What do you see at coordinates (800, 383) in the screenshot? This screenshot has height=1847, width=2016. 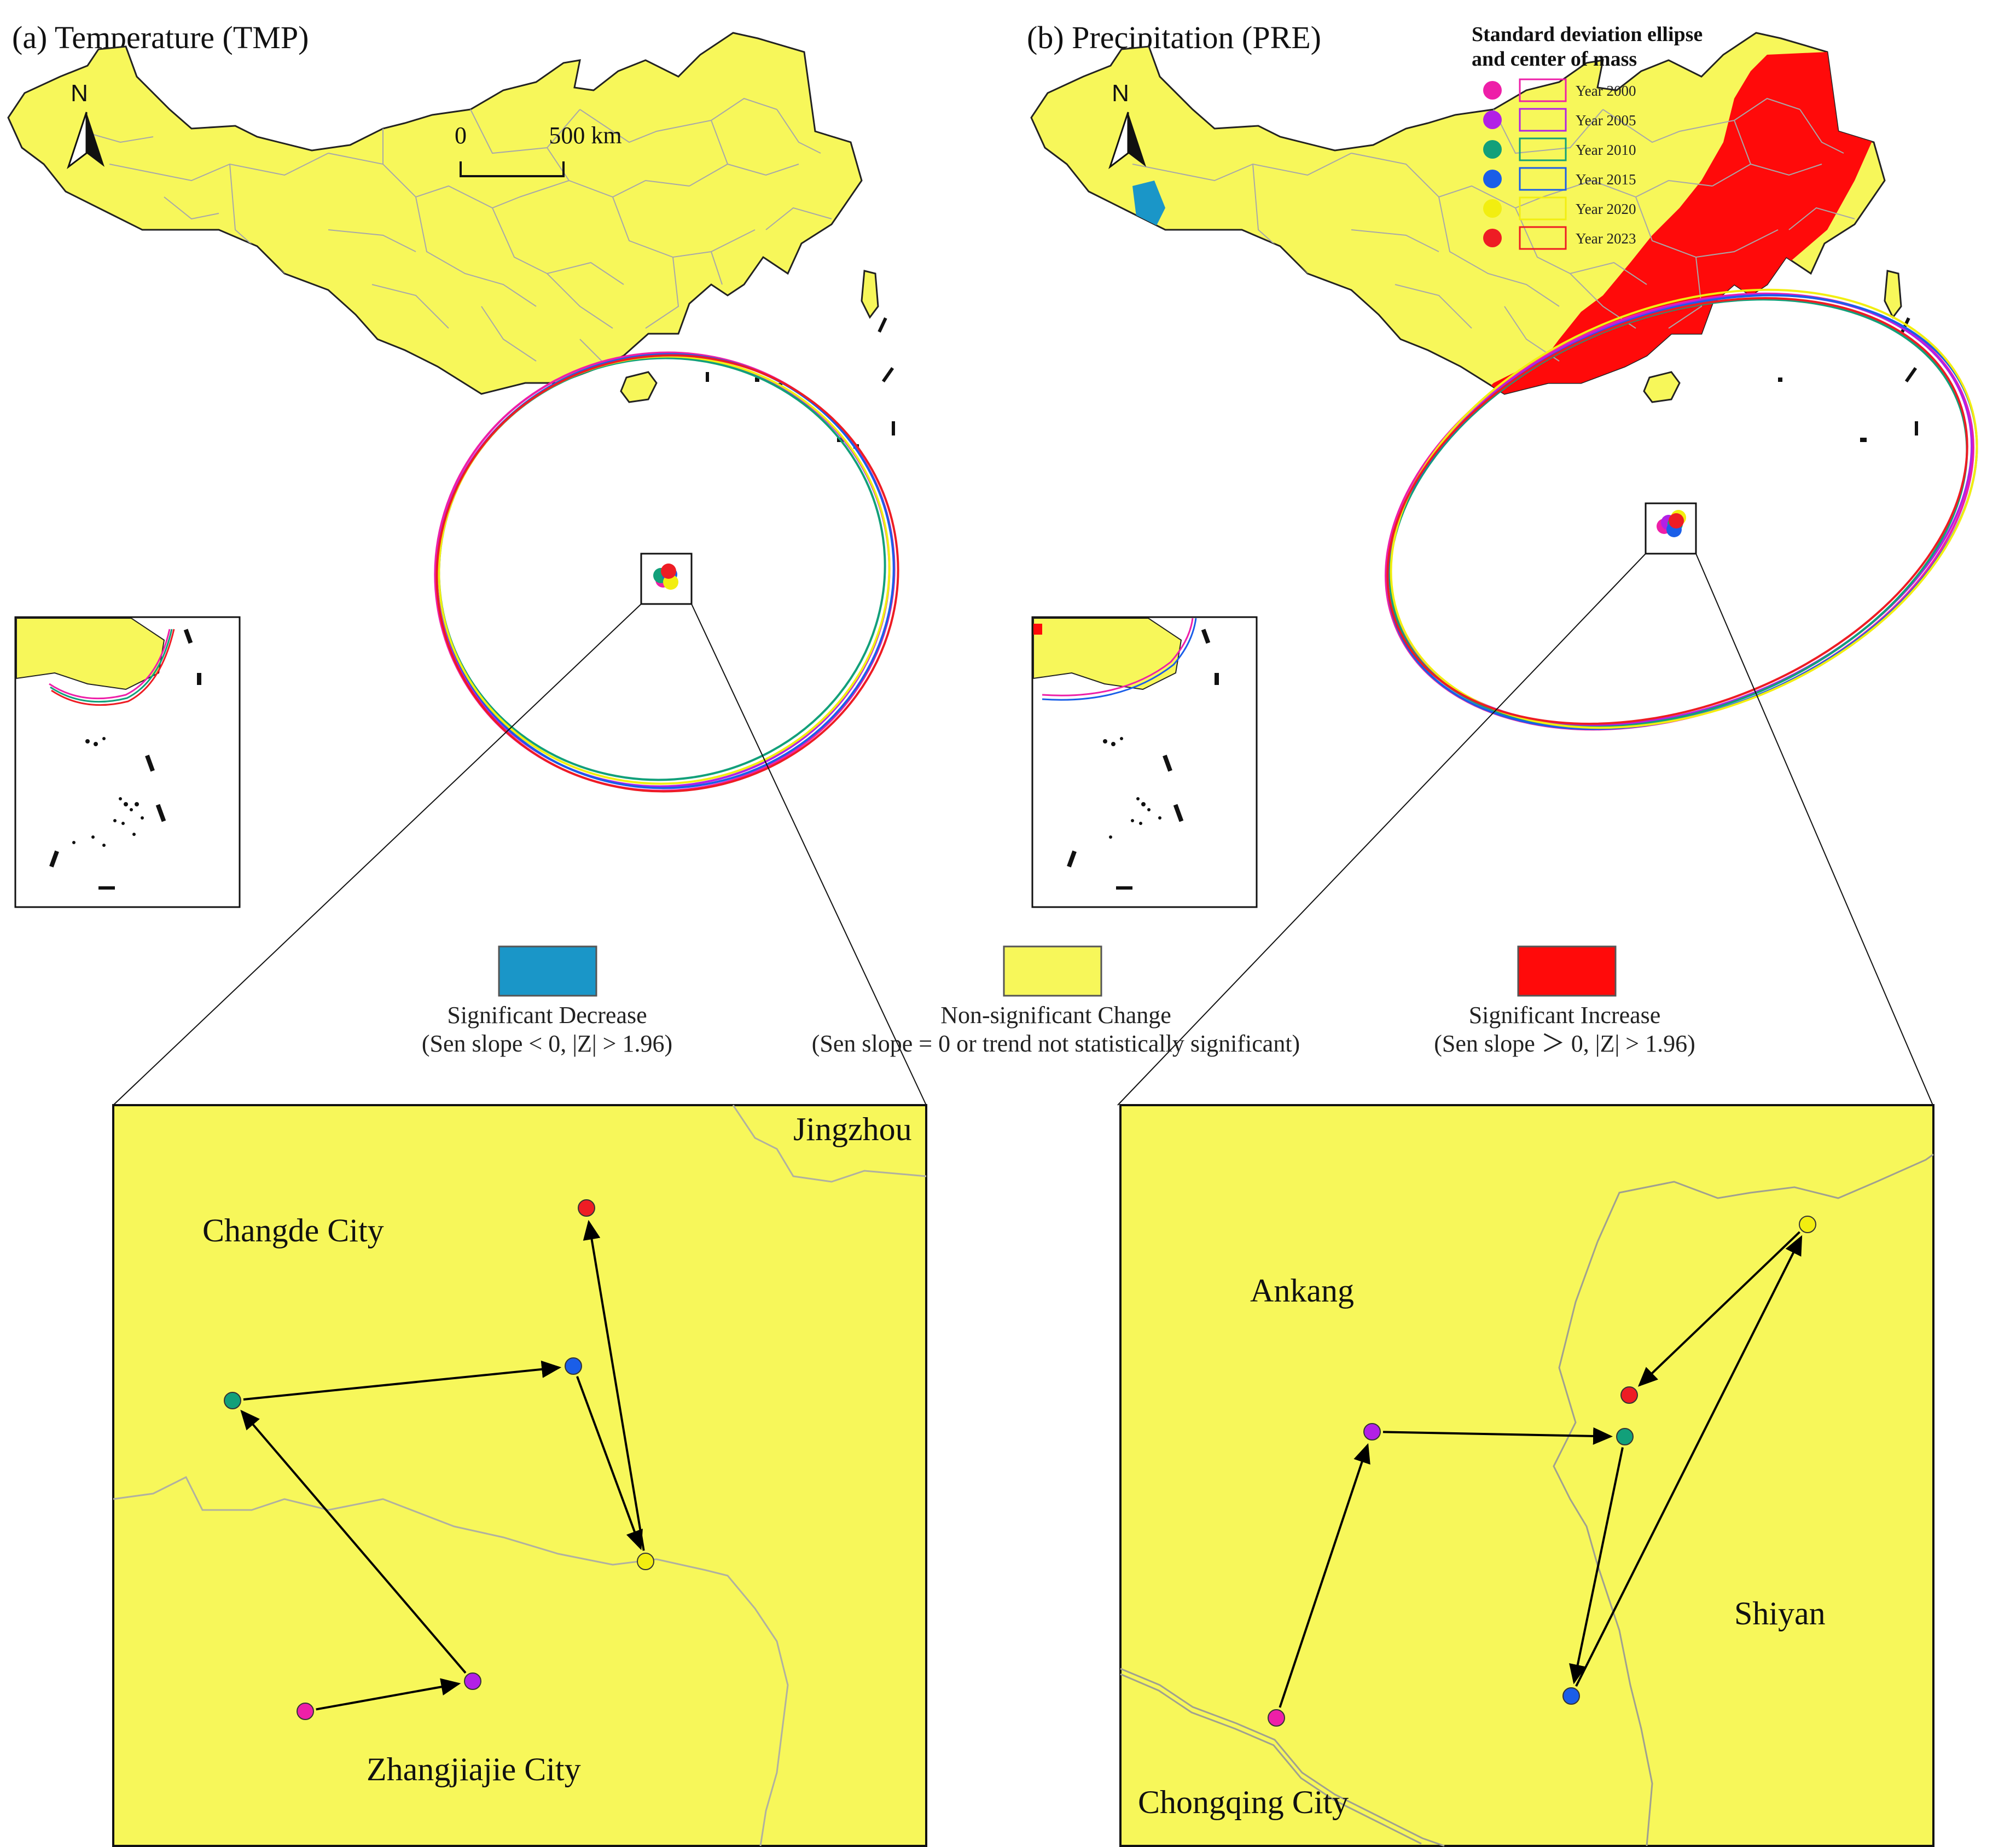 I see `coastal-islands-a` at bounding box center [800, 383].